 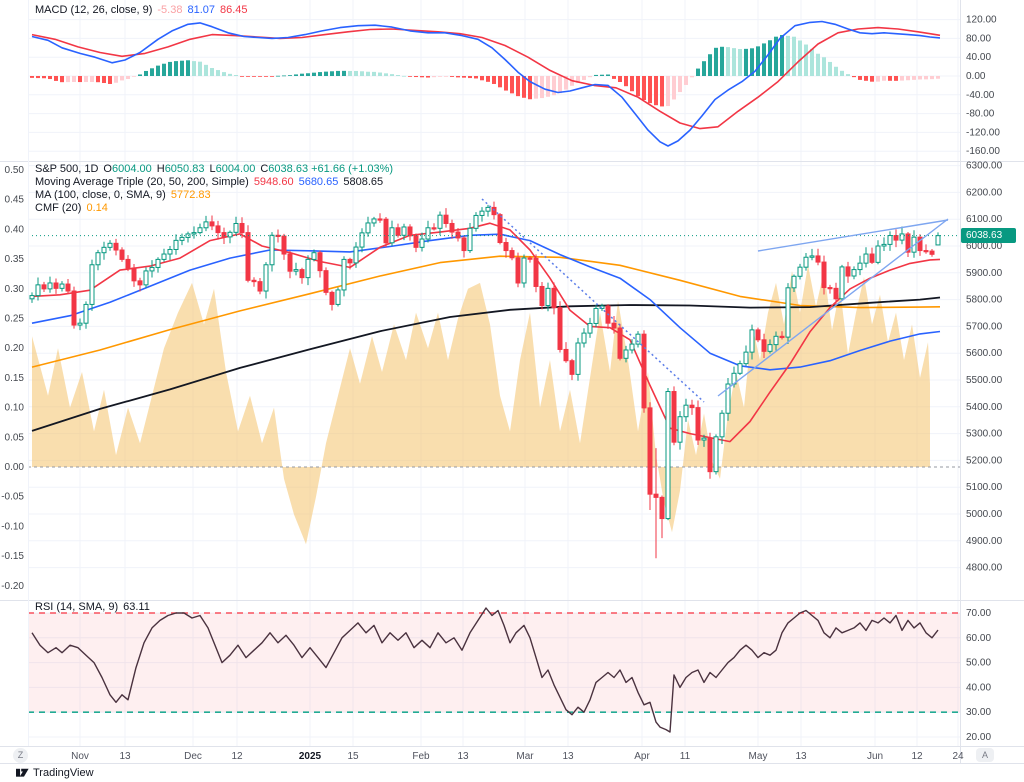 I want to click on svg-text: Apr, so click(x=642, y=756).